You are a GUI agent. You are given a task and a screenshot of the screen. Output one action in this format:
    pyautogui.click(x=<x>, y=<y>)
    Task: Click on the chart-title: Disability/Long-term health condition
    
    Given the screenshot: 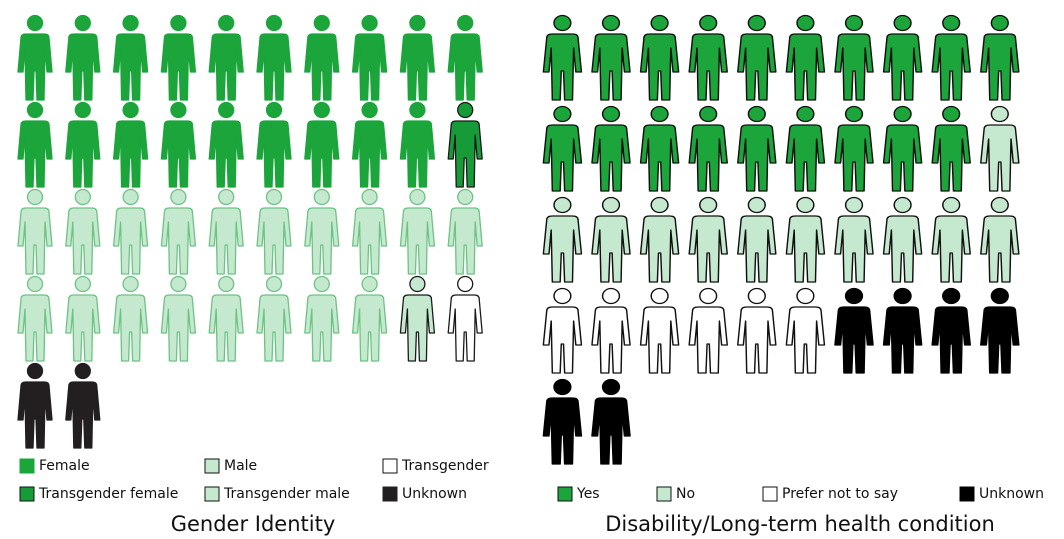 What is the action you would take?
    pyautogui.click(x=800, y=524)
    